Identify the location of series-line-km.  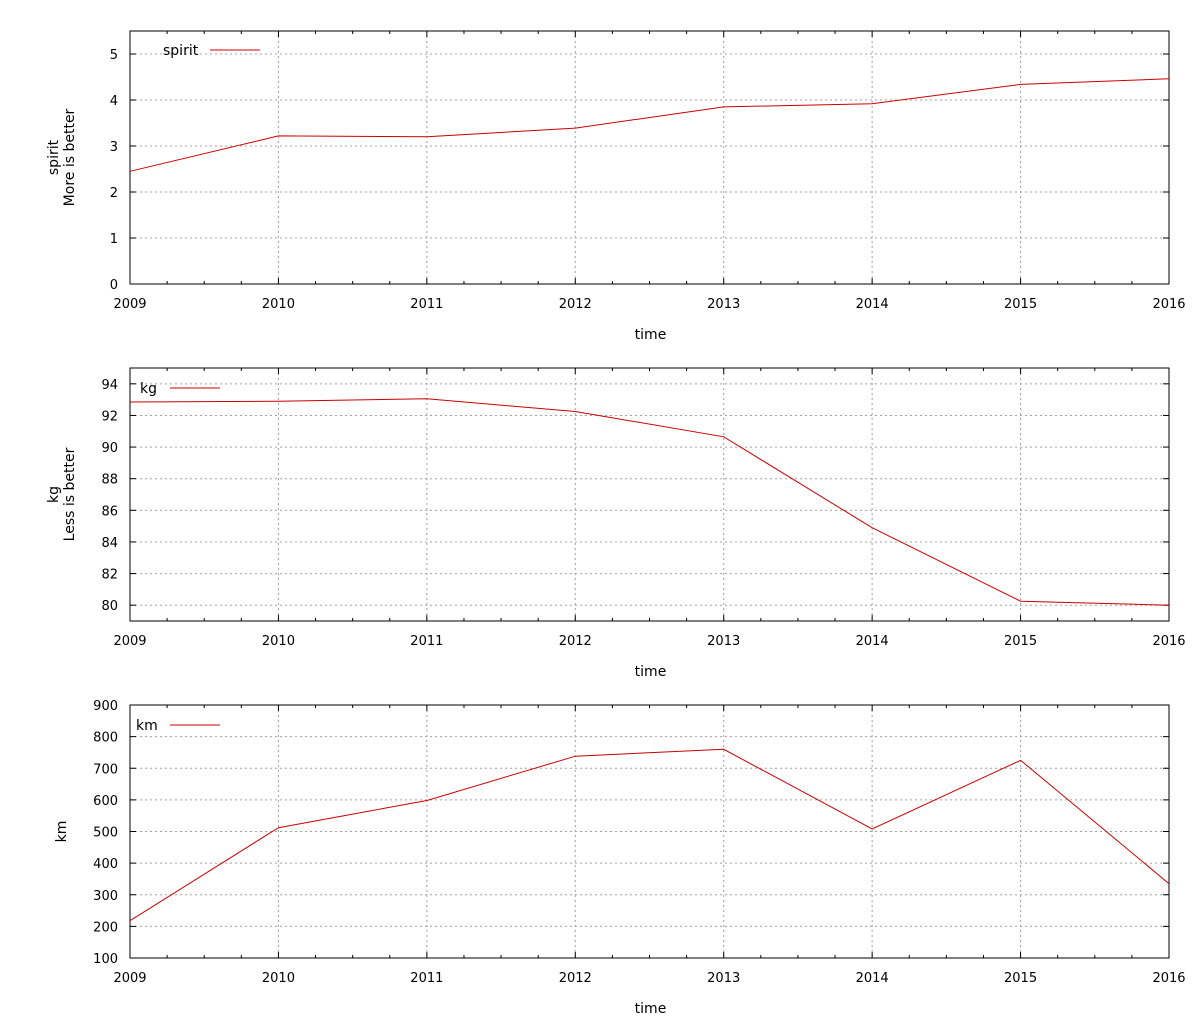
(649, 835).